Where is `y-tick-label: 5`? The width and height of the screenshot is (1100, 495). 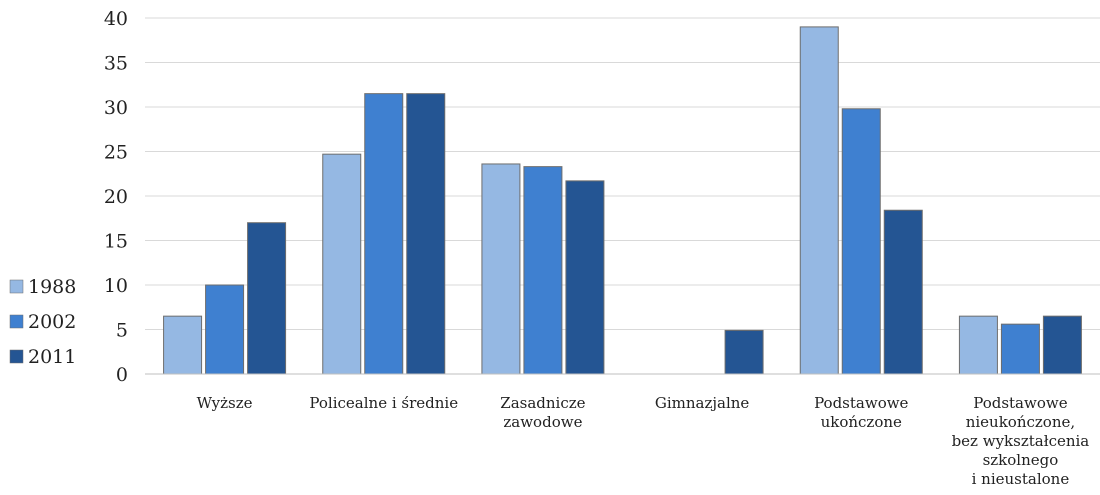 y-tick-label: 5 is located at coordinates (122, 331).